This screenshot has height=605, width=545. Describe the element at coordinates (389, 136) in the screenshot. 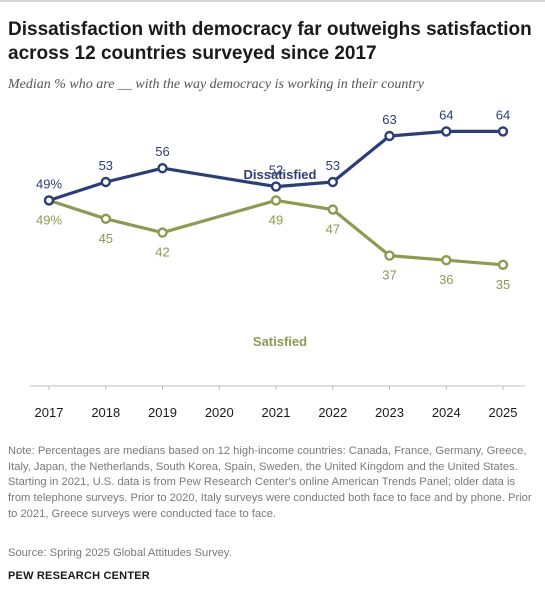

I see `dissatisfied-point-2023` at that location.